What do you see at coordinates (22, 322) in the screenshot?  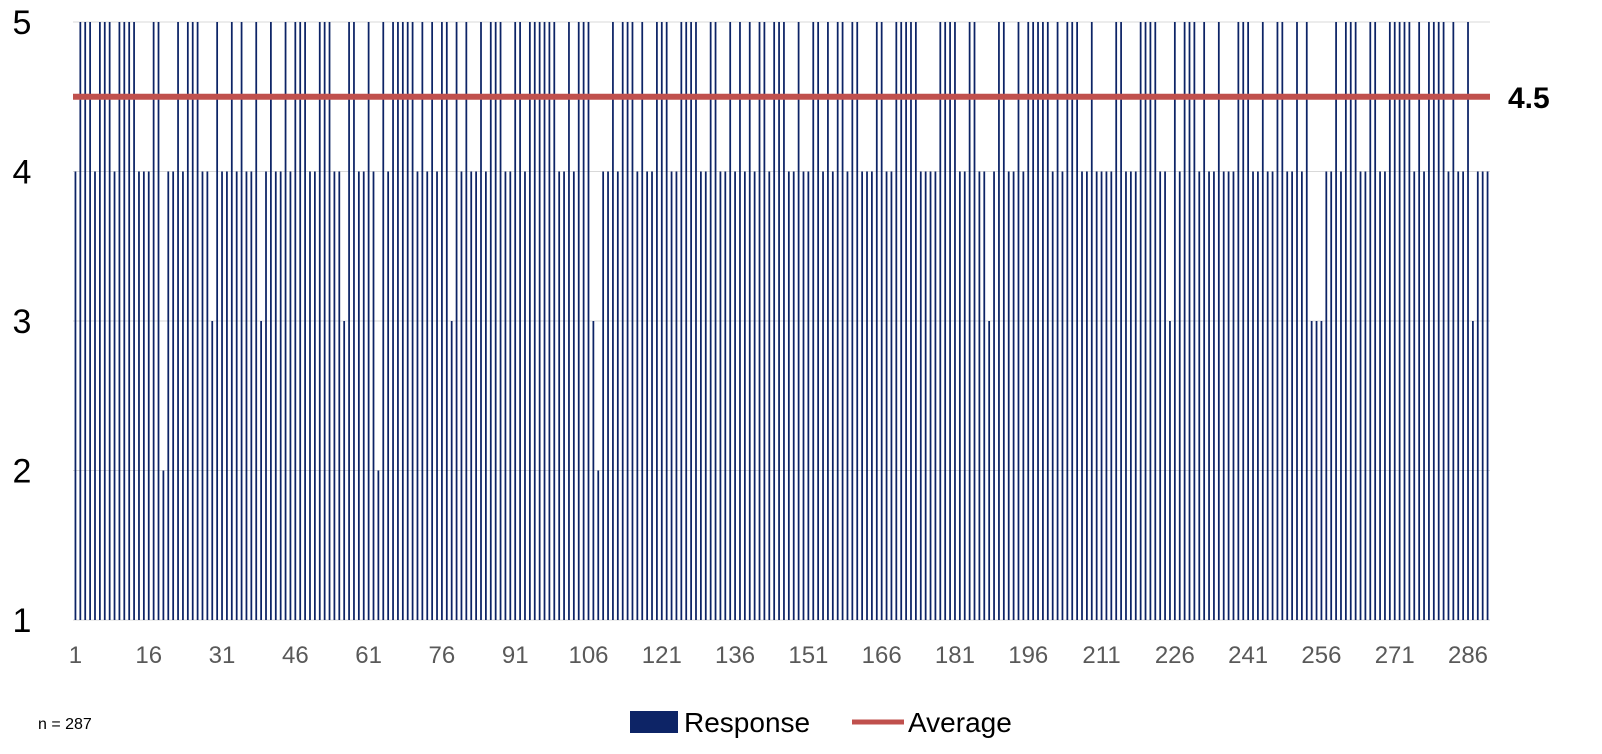 I see `y-axis-labels: 1 2 3 4 5` at bounding box center [22, 322].